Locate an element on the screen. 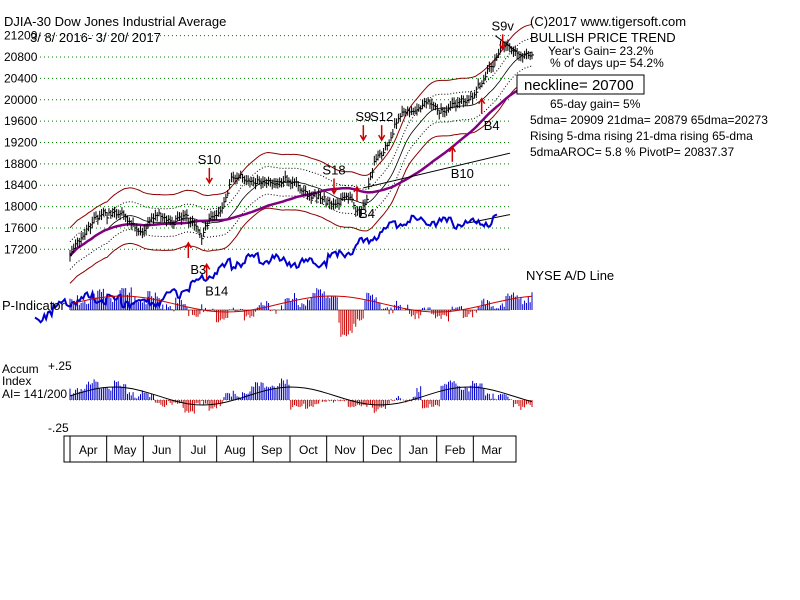 The width and height of the screenshot is (800, 600). signal-label: S18 is located at coordinates (333, 170).